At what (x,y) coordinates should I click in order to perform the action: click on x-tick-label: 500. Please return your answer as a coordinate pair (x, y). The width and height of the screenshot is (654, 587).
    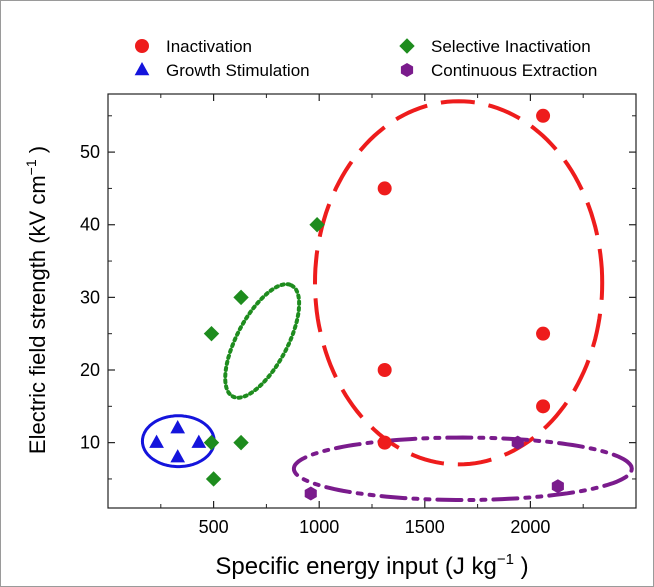
    Looking at the image, I should click on (214, 527).